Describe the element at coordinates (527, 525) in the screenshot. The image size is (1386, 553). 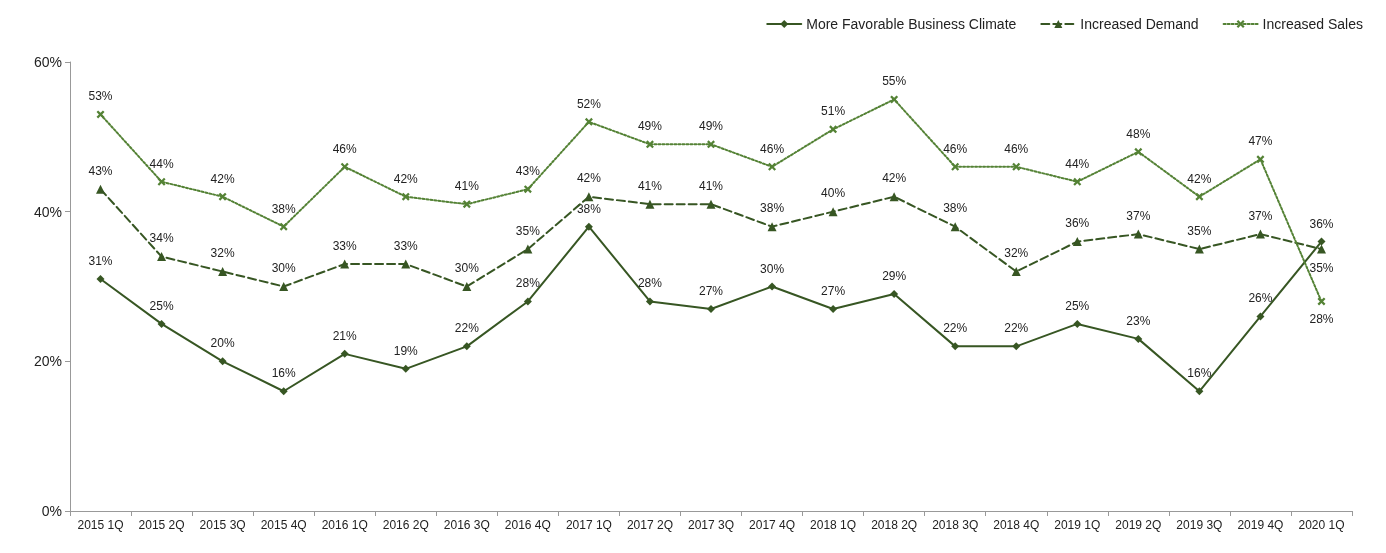
I see `x-tick-label: 2016 4Q` at that location.